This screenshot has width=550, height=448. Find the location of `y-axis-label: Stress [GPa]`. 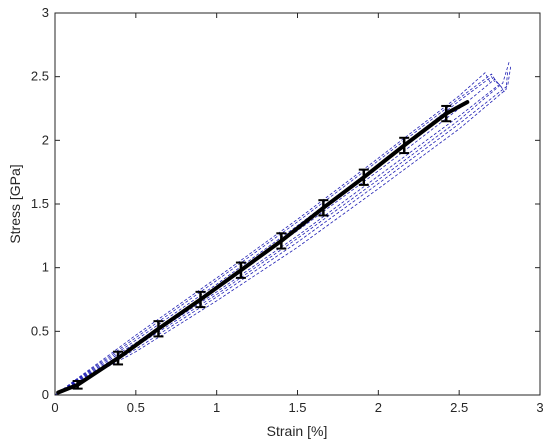

y-axis-label: Stress [GPa] is located at coordinates (15, 203).